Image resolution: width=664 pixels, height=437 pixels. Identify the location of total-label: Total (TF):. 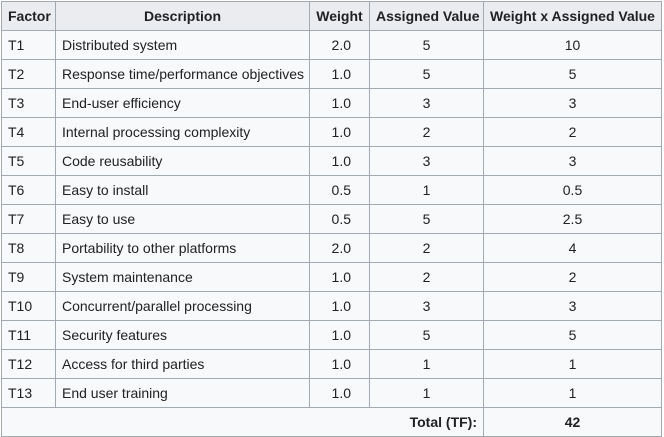
(242, 422).